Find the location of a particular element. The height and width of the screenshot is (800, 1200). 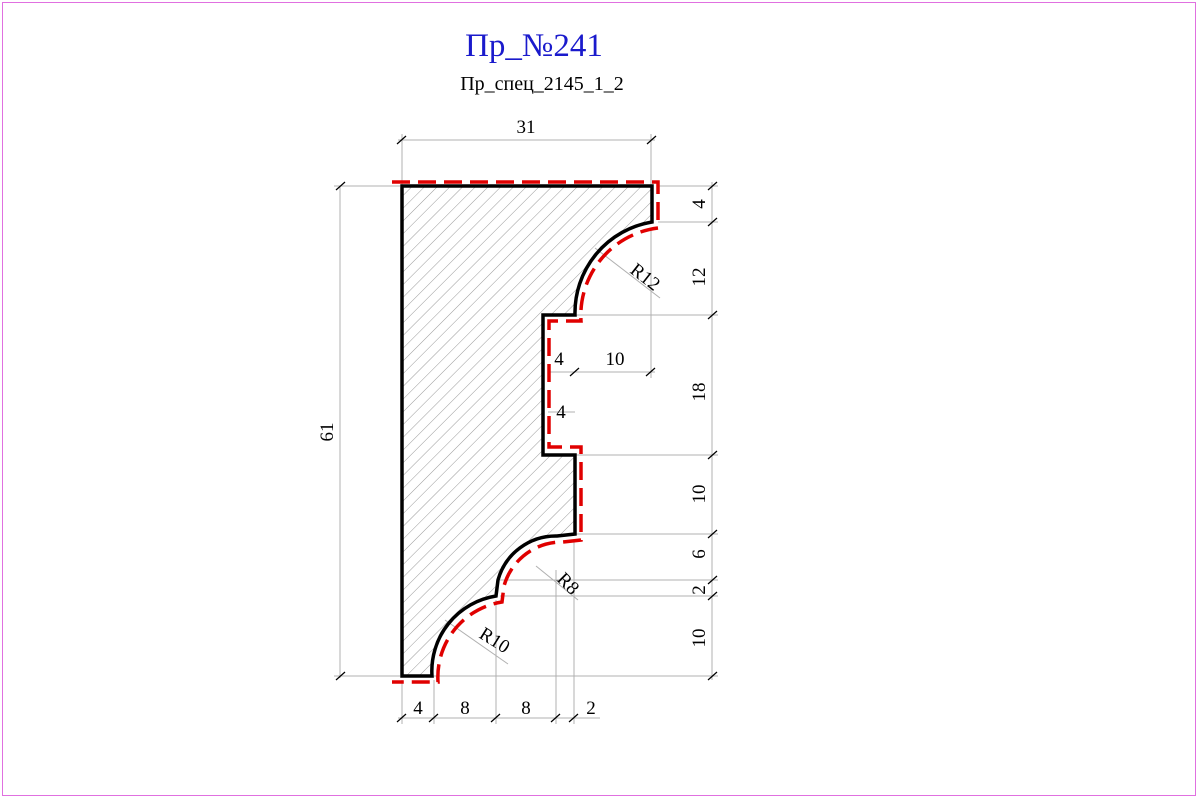

drawing-title: Пр_№241 is located at coordinates (534, 46).